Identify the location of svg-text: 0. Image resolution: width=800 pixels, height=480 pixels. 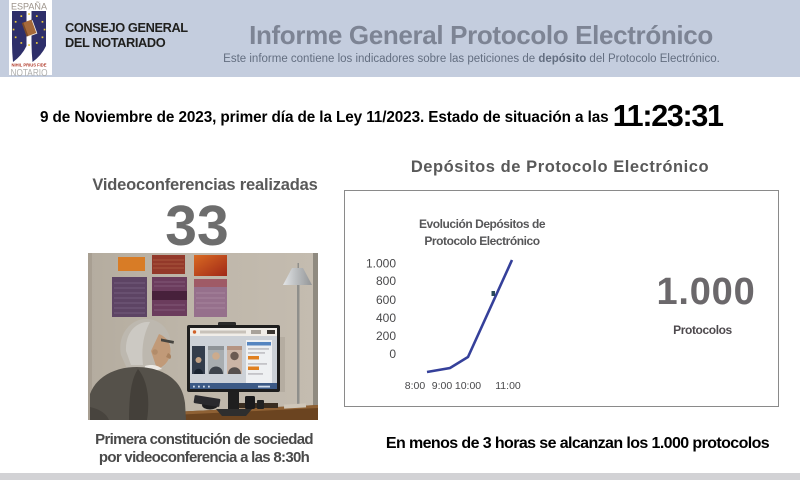
(392, 354).